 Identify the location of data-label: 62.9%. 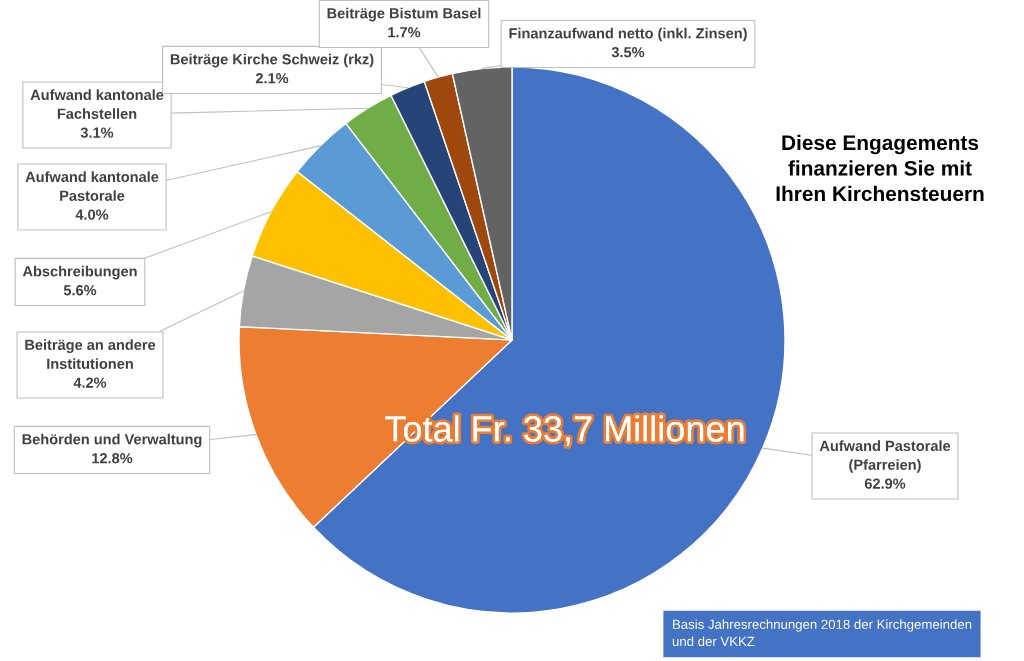
(885, 483).